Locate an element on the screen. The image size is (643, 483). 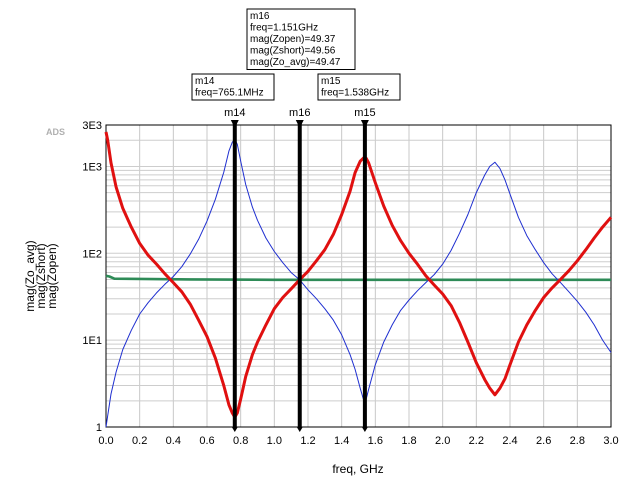
x-tick-label: 0.0 is located at coordinates (105, 441).